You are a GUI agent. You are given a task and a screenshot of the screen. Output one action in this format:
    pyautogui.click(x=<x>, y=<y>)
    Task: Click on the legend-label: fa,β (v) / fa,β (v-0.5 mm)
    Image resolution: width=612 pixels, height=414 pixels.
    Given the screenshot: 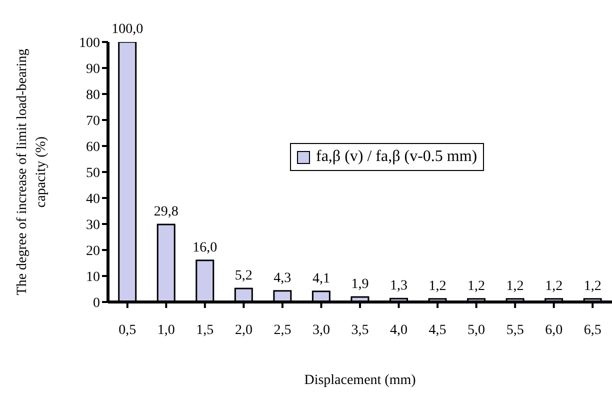 What is the action you would take?
    pyautogui.click(x=397, y=157)
    